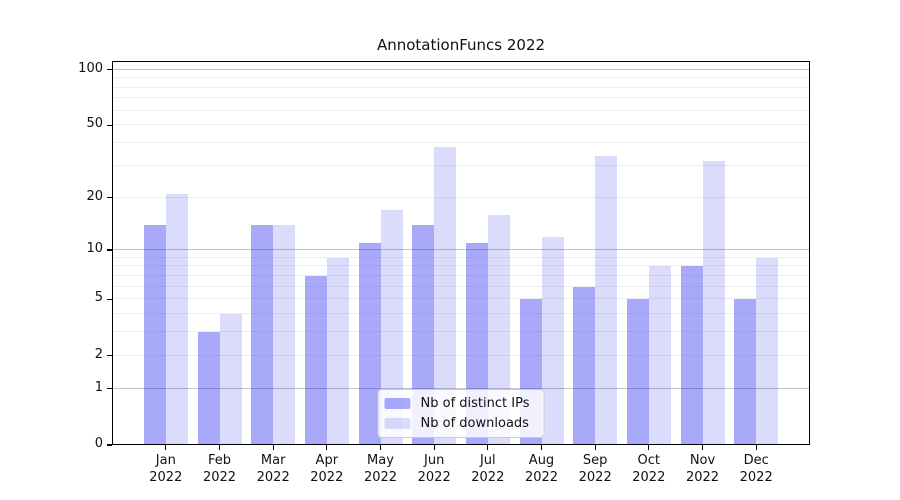 The image size is (900, 500). Describe the element at coordinates (380, 460) in the screenshot. I see `x-tick-label-line: May` at that location.